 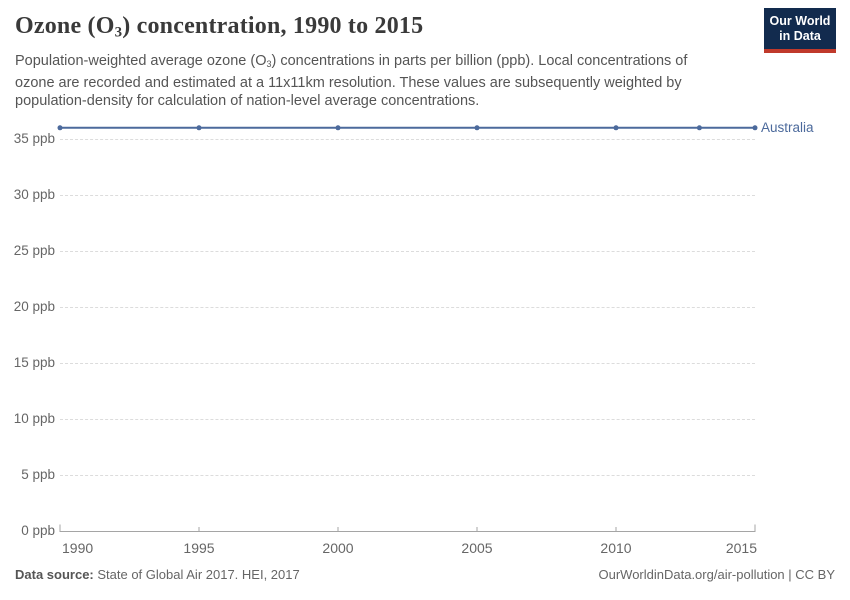 I want to click on data-point-1990, so click(x=60, y=128).